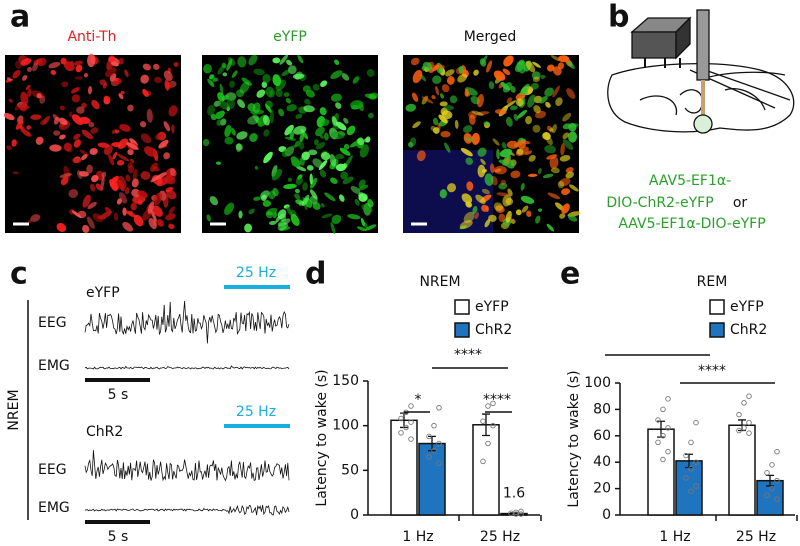  I want to click on group-label: eYFP, so click(103, 293).